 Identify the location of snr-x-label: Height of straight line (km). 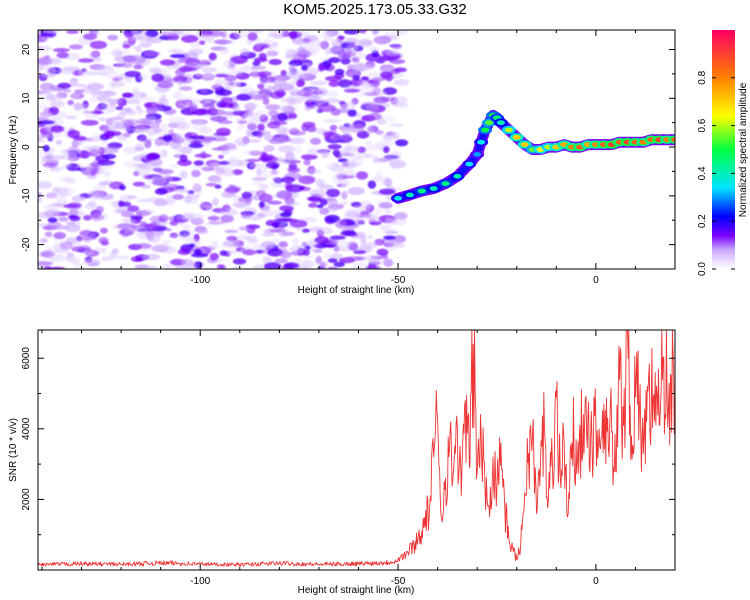
(356, 590).